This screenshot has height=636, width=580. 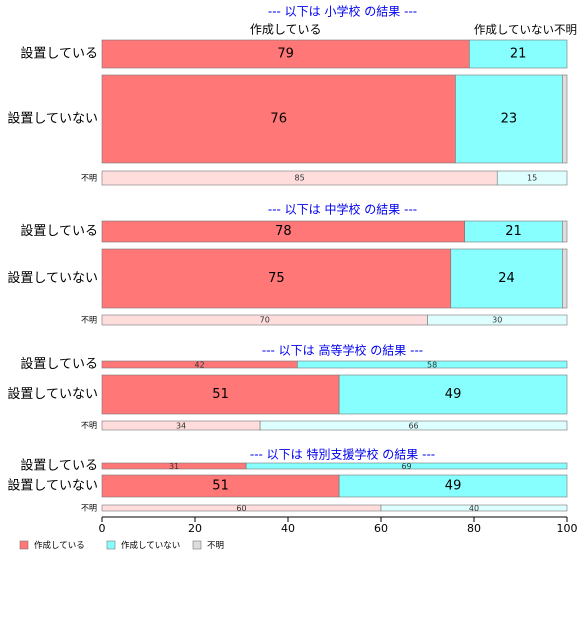 What do you see at coordinates (200, 365) in the screenshot?
I see `data-label: 42` at bounding box center [200, 365].